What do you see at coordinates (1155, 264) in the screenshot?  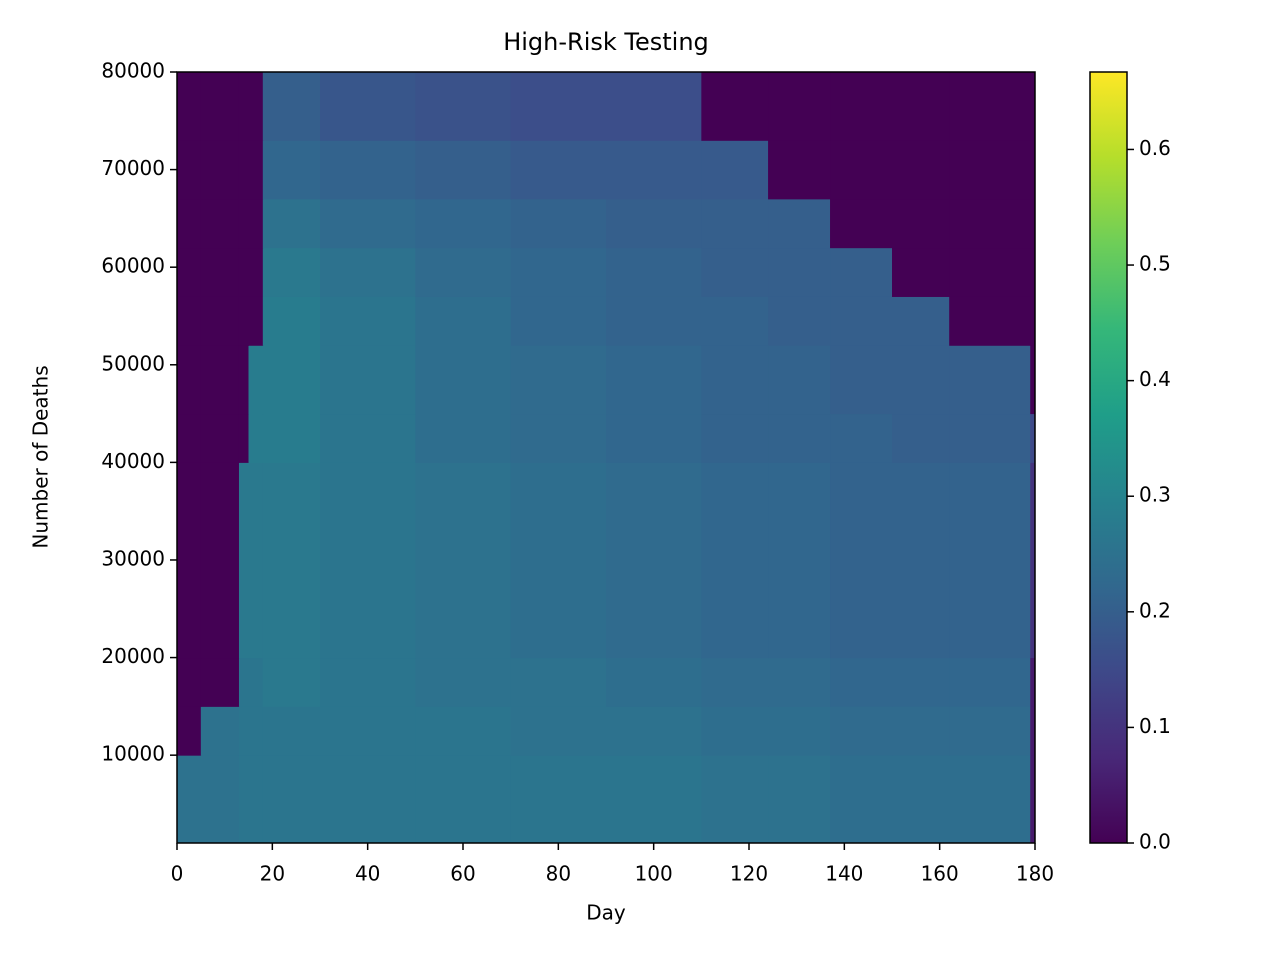 I see `colorbar-tick-label: 0.5` at bounding box center [1155, 264].